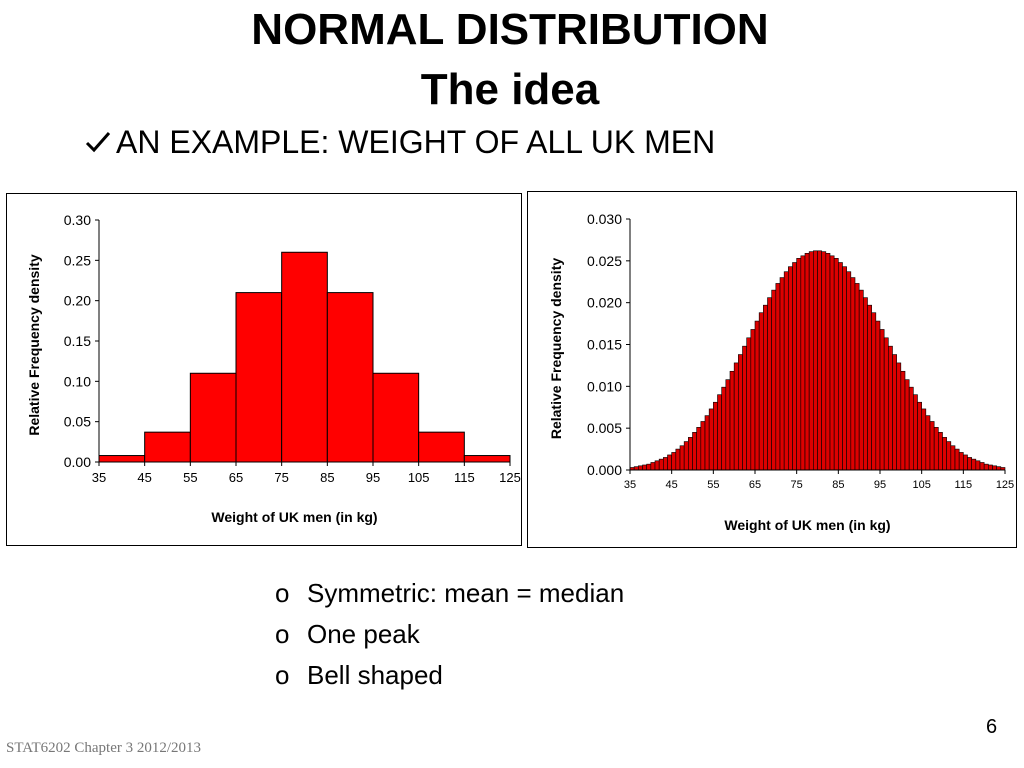 This screenshot has height=768, width=1024. What do you see at coordinates (604, 386) in the screenshot?
I see `y-tick-label: 0.010` at bounding box center [604, 386].